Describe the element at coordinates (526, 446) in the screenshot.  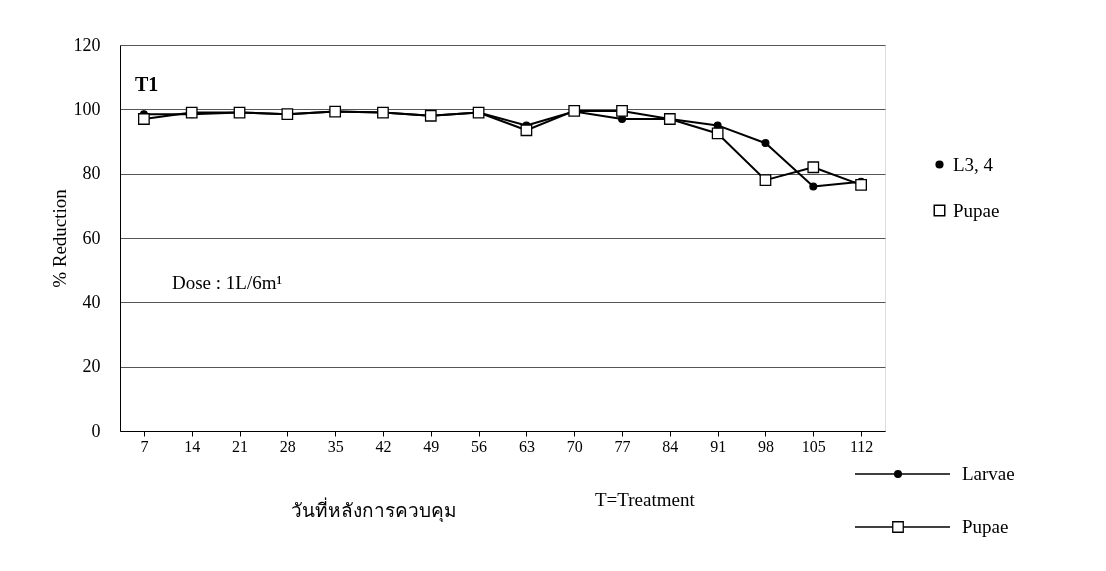
I see `x-tick-label: 63` at that location.